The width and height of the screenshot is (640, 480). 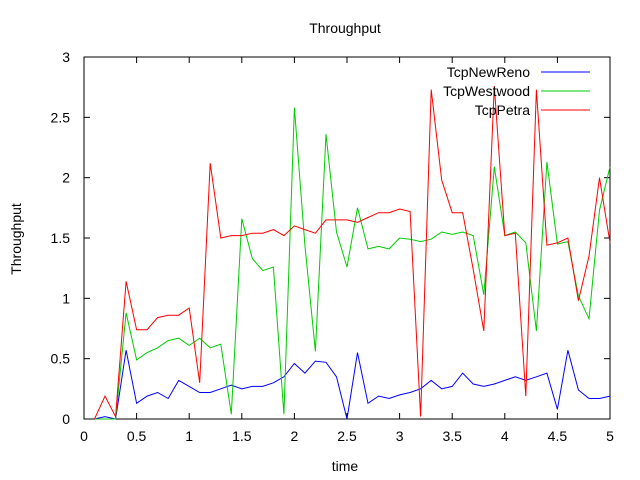 What do you see at coordinates (558, 436) in the screenshot?
I see `x-tick-label: 4.5` at bounding box center [558, 436].